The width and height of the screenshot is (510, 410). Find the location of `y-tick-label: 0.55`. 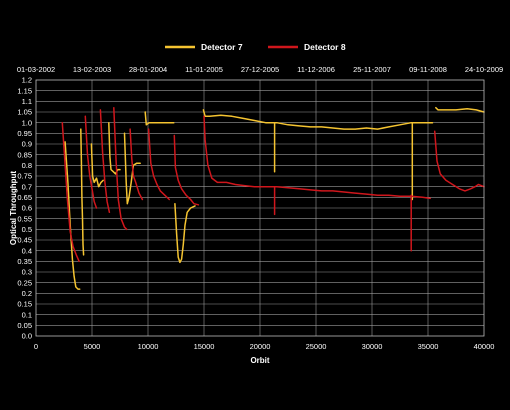

y-tick-label: 0.55 is located at coordinates (24, 218).